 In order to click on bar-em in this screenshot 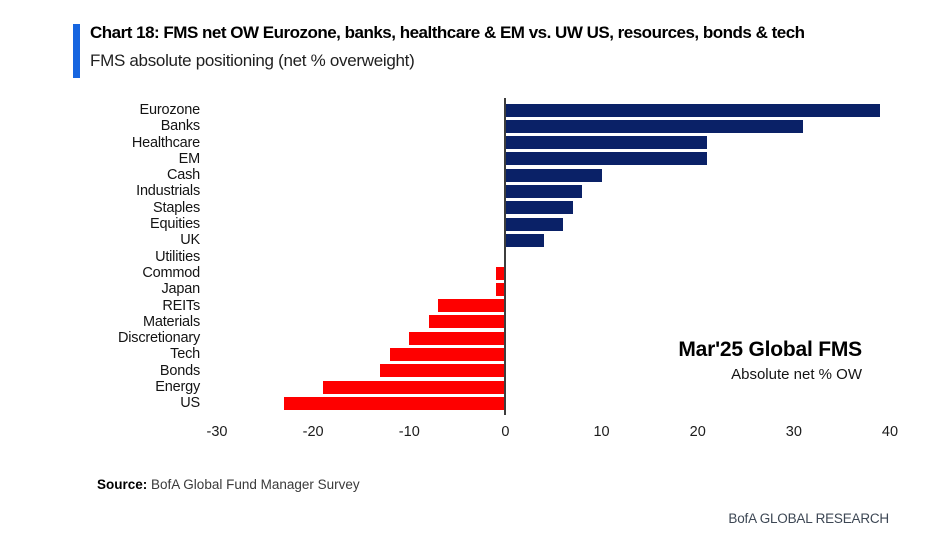, I will do `click(606, 159)`.